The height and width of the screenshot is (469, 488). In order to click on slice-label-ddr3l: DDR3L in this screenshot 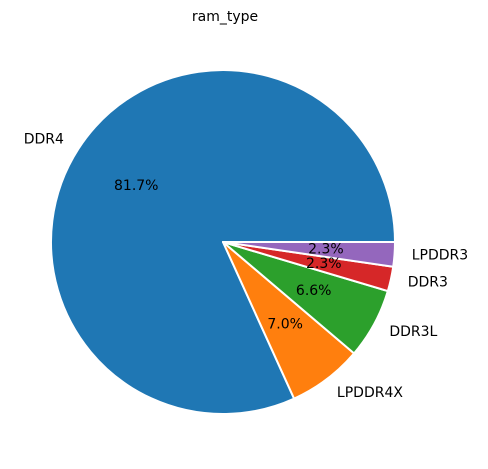, I will do `click(413, 332)`.